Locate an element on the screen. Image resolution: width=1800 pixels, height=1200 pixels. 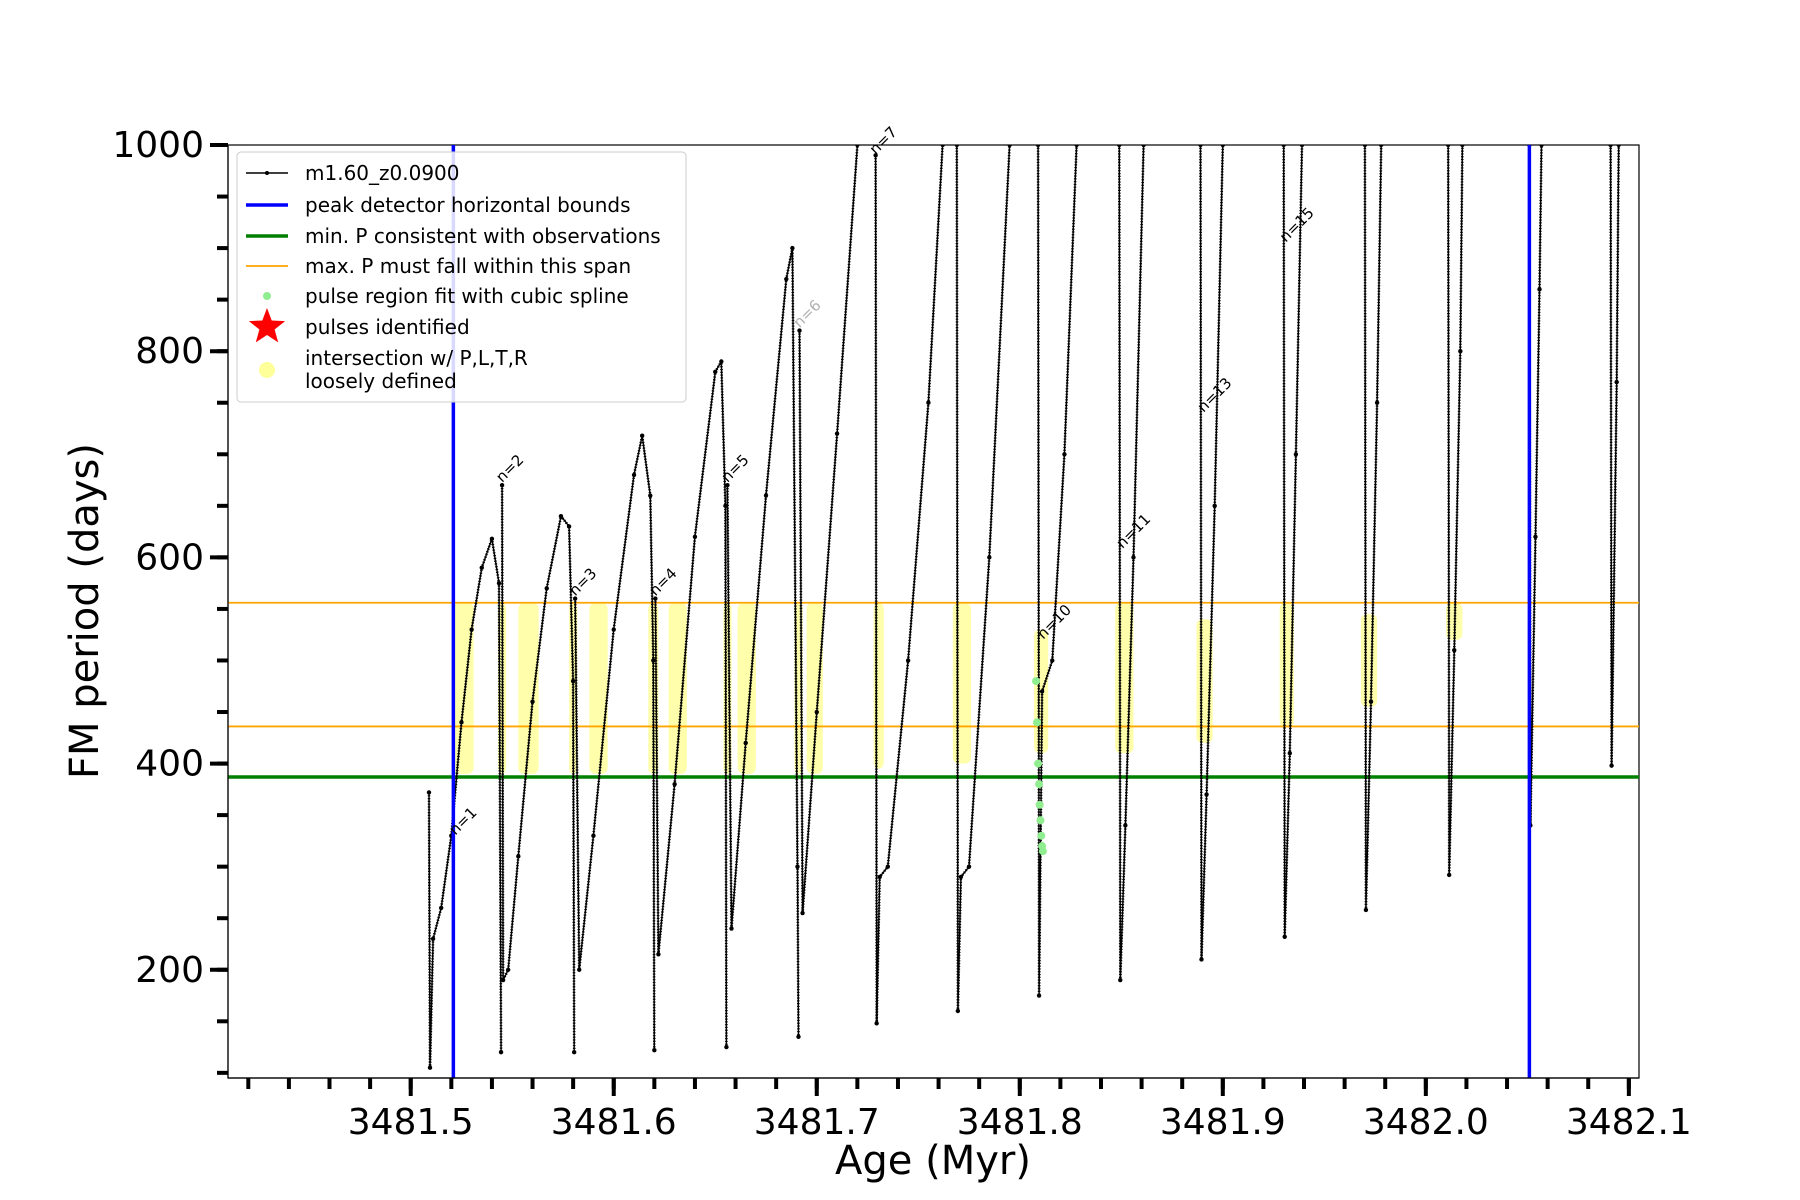
x-tick-label-6: 3482.0 is located at coordinates (1426, 1122).